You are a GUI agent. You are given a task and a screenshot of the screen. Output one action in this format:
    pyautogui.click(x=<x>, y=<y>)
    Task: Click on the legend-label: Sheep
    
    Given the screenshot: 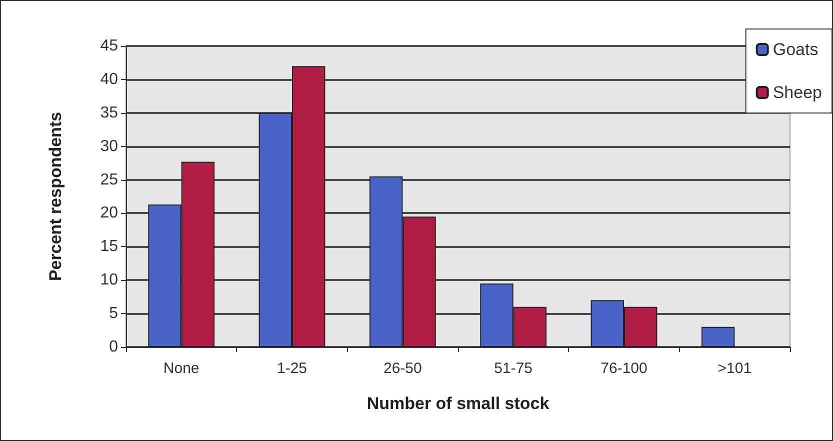 What is the action you would take?
    pyautogui.click(x=797, y=92)
    